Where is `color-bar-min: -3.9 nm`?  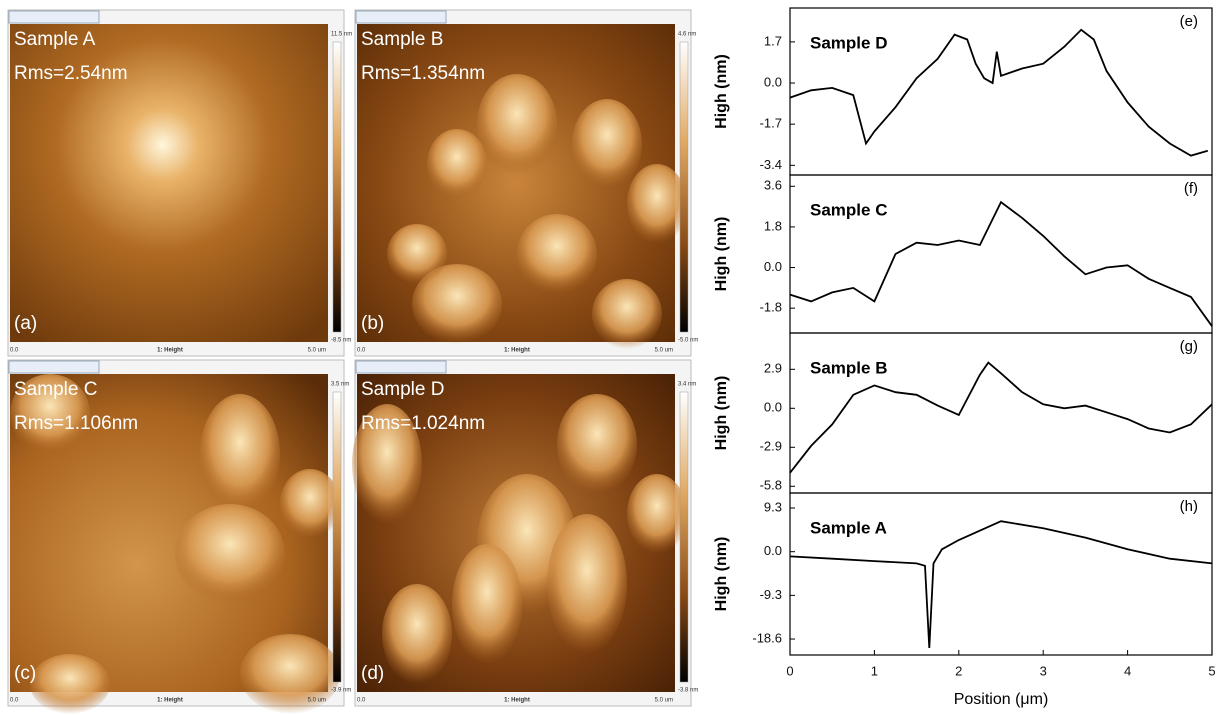 color-bar-min: -3.9 nm is located at coordinates (341, 691).